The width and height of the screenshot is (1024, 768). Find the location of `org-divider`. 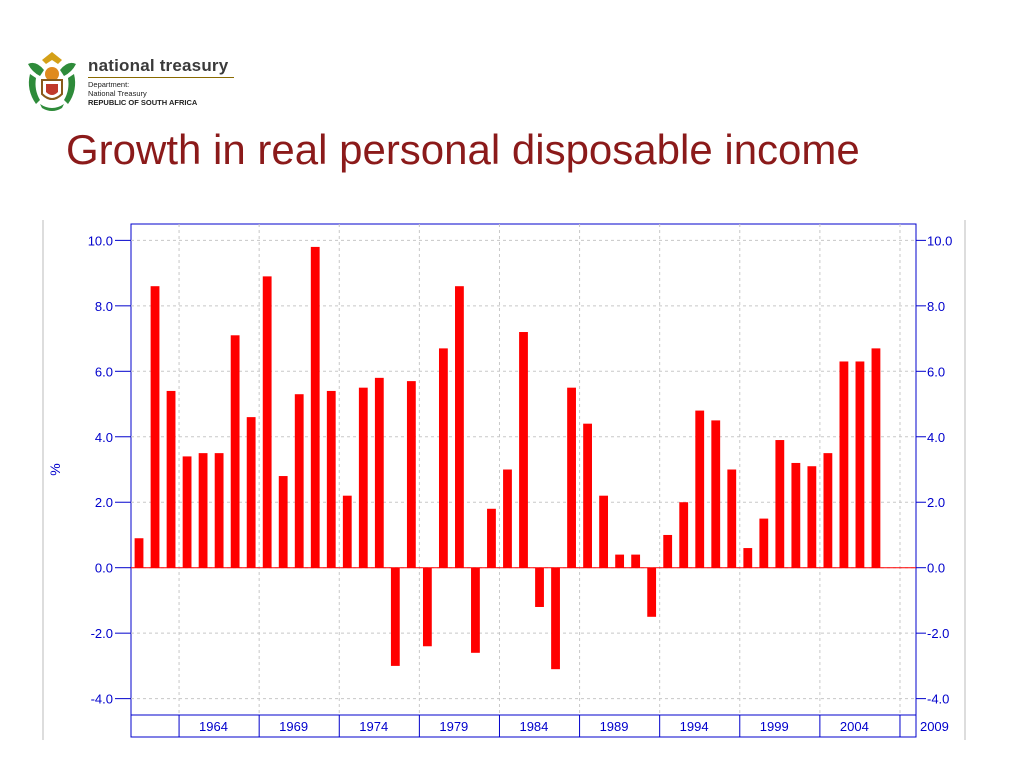

org-divider is located at coordinates (161, 77).